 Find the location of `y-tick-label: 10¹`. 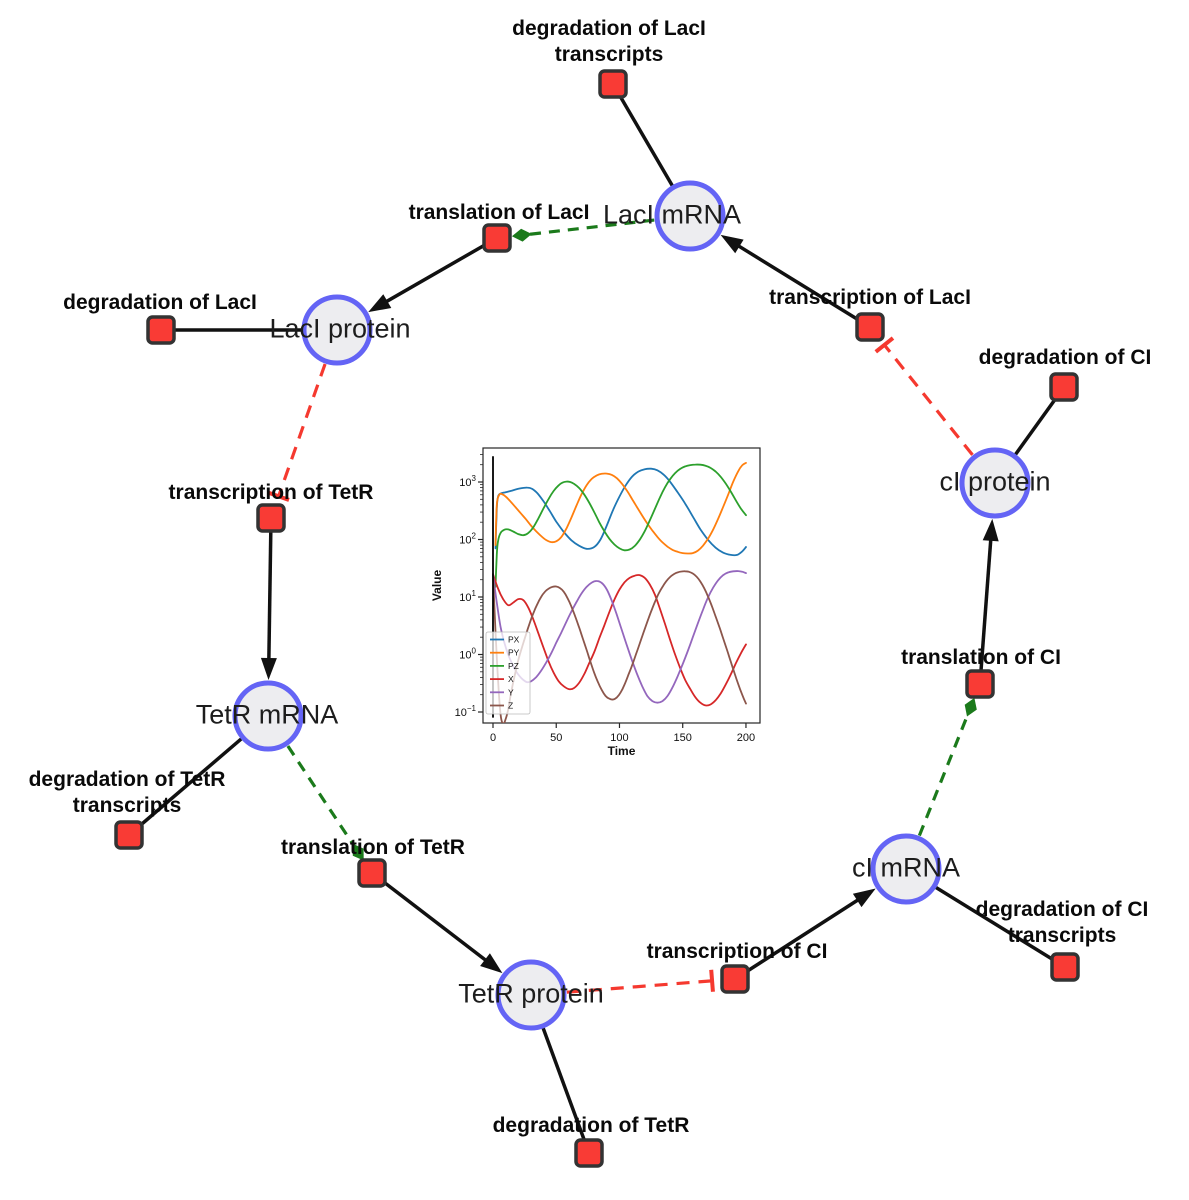

y-tick-label: 10¹ is located at coordinates (467, 596).